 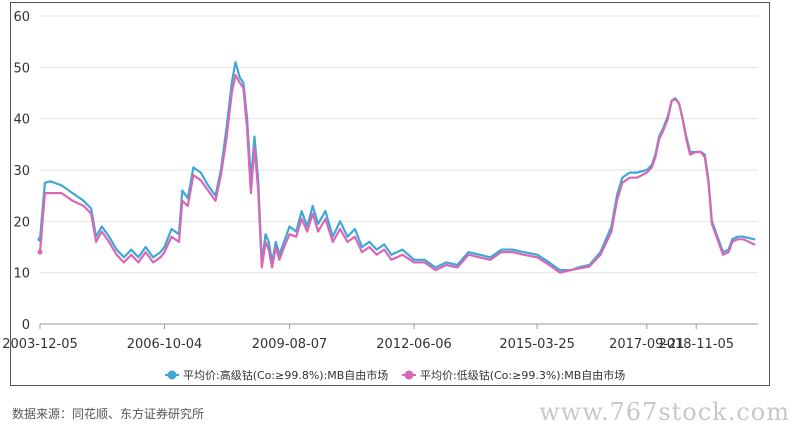 I want to click on y-tick-label: 60, so click(x=21, y=17).